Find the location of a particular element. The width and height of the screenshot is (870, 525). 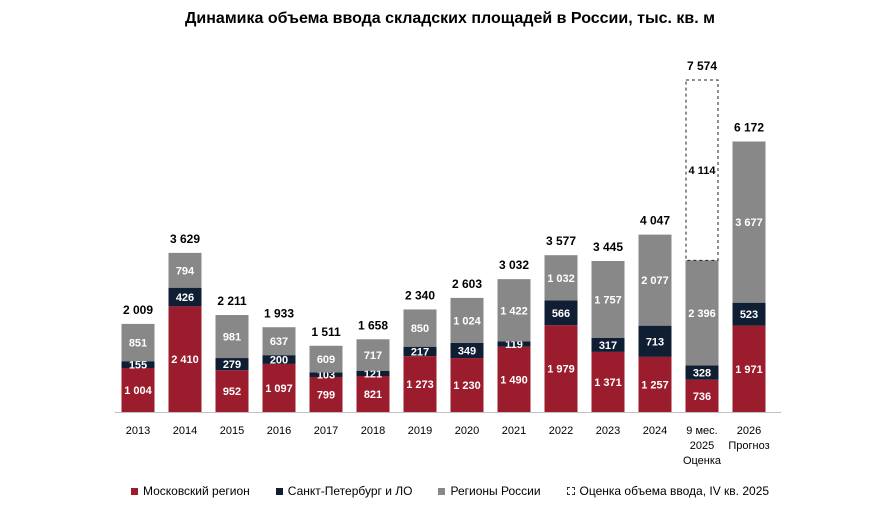

legend-label-regions: Регионы России is located at coordinates (495, 491).